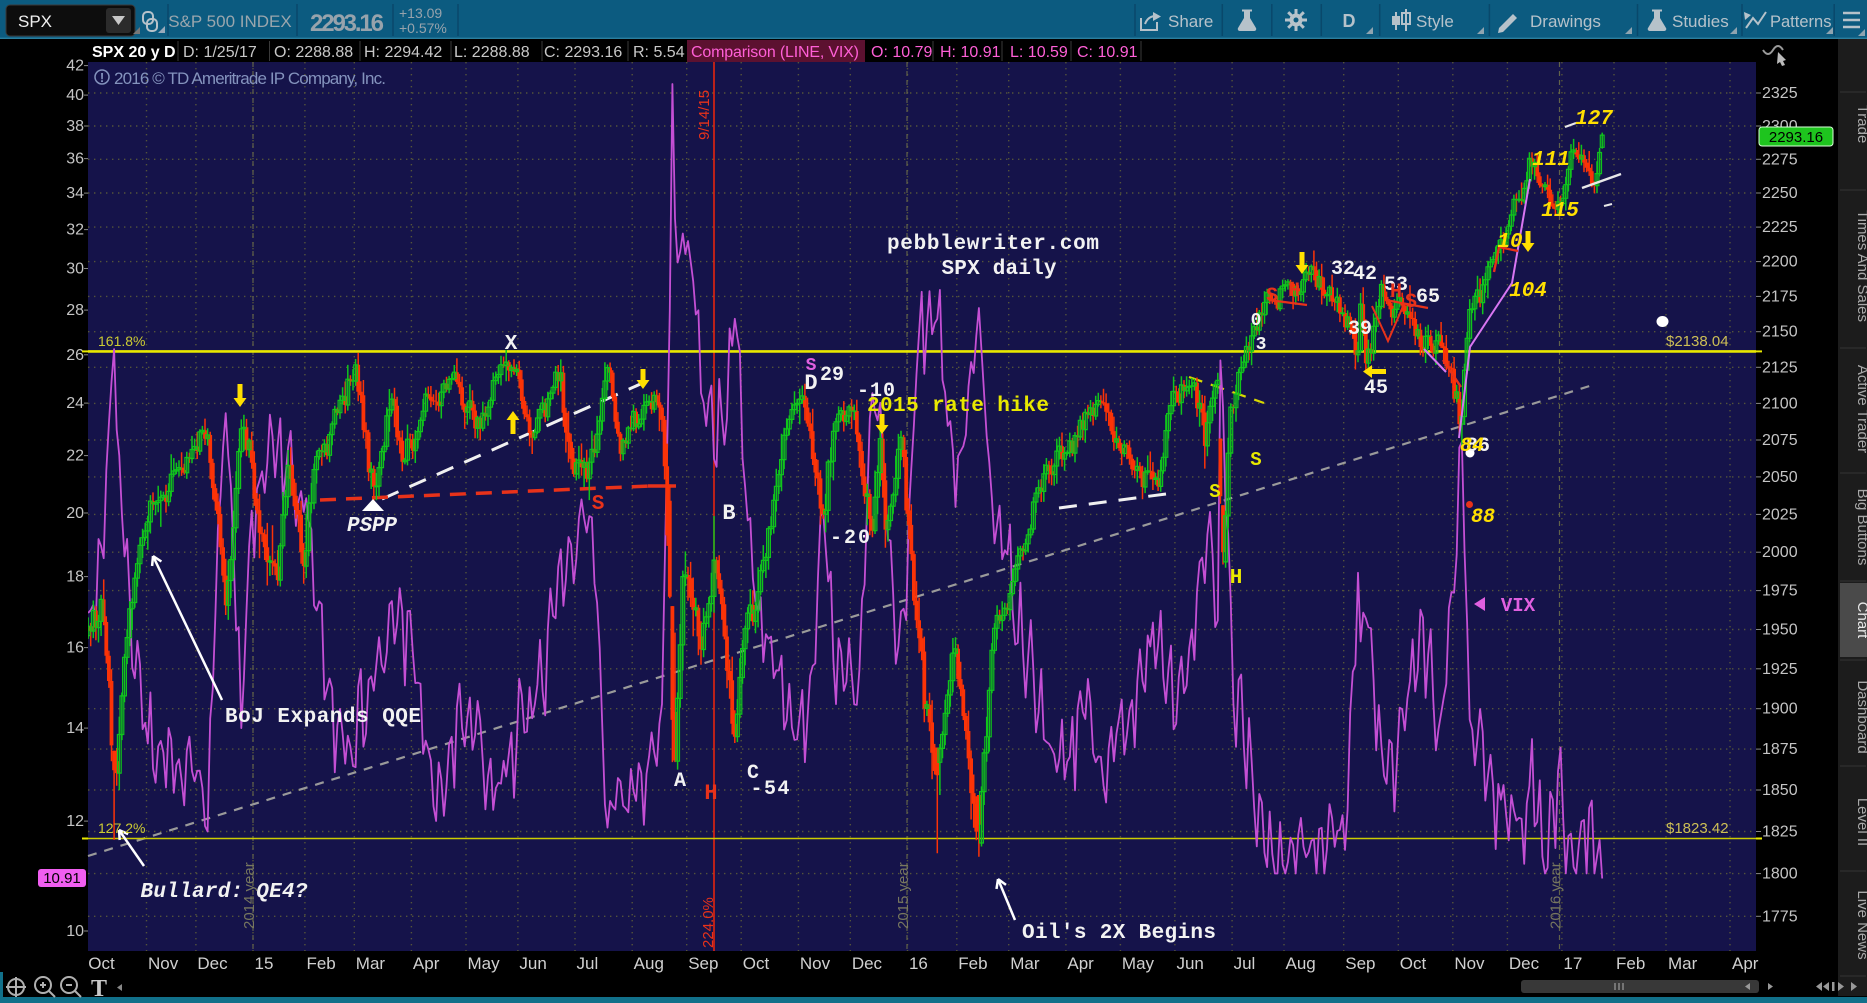 The width and height of the screenshot is (1867, 1003). What do you see at coordinates (1528, 291) in the screenshot?
I see `svg-text: 104` at bounding box center [1528, 291].